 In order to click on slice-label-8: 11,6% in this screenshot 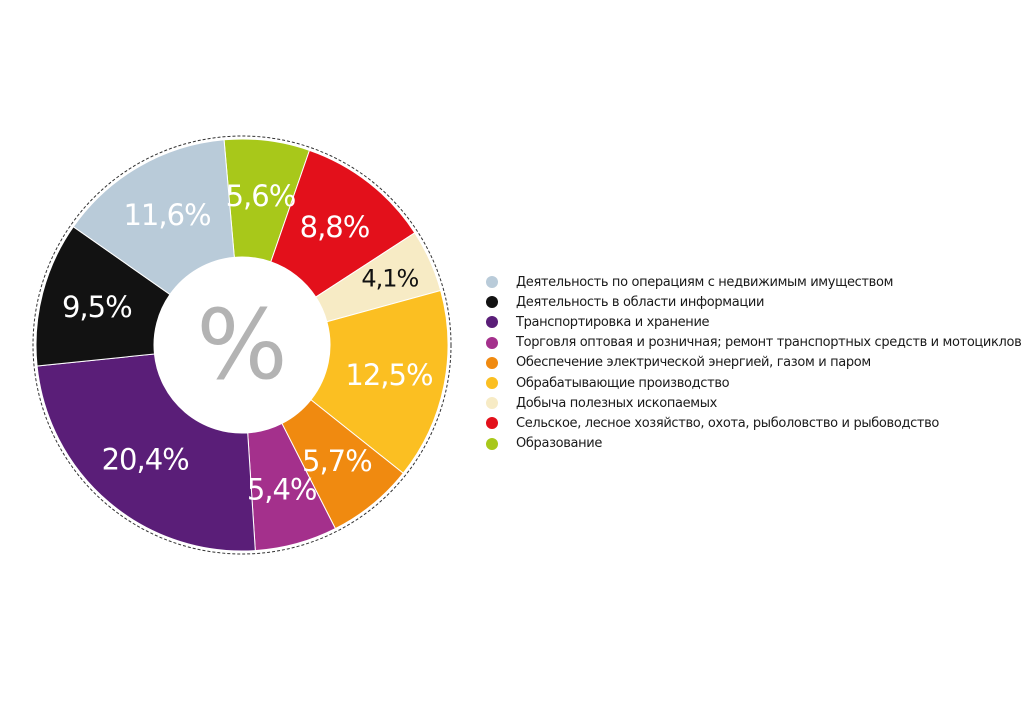, I will do `click(166, 215)`.